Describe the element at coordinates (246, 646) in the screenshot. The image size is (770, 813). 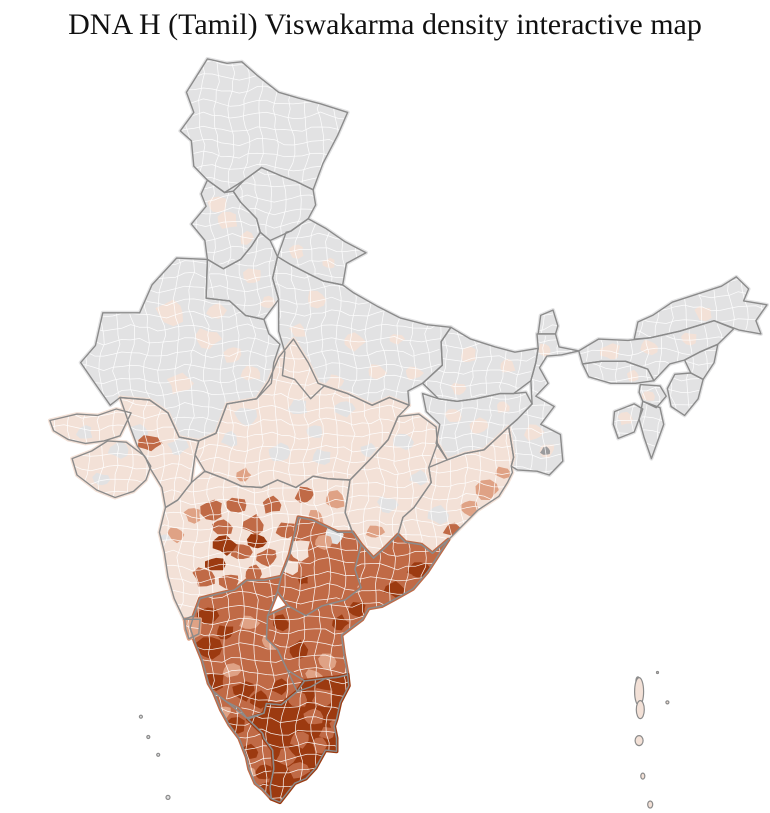
I see `state-karnataka` at that location.